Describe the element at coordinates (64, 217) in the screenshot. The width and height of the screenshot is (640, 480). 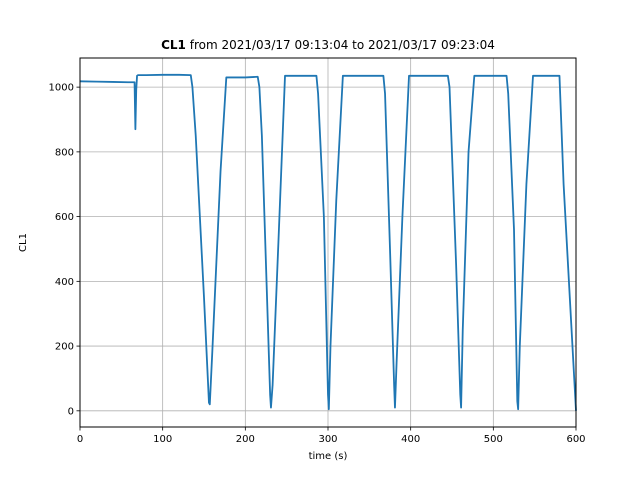
I see `y-tick-label: 600` at that location.